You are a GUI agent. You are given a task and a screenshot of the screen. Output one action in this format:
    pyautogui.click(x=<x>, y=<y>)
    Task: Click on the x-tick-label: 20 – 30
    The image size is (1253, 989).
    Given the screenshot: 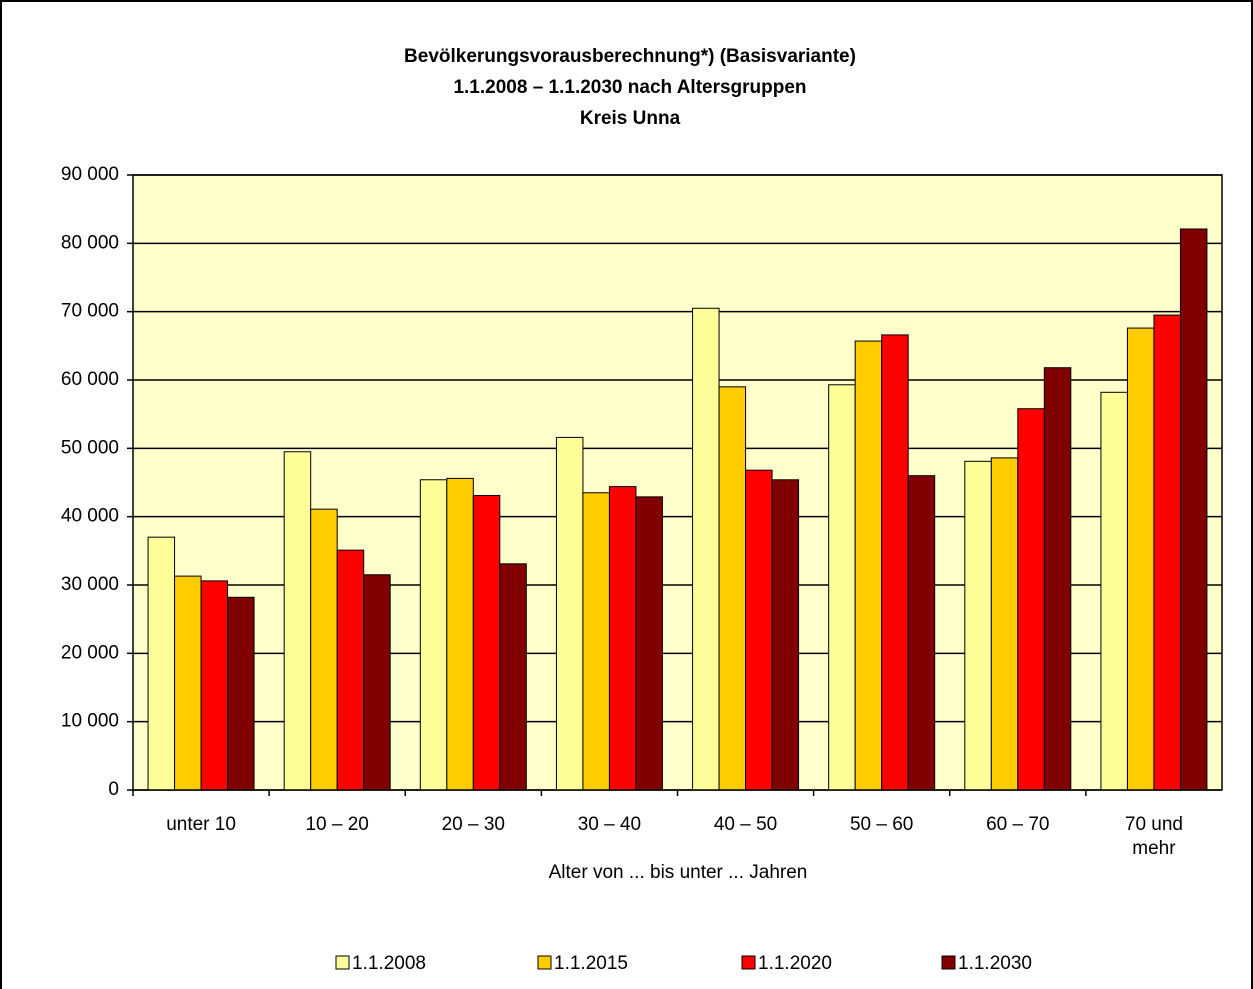 What is the action you would take?
    pyautogui.click(x=473, y=824)
    